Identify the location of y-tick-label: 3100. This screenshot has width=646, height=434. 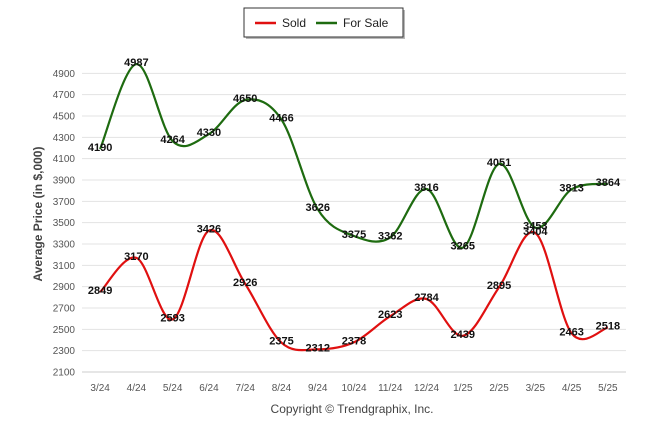
(64, 266).